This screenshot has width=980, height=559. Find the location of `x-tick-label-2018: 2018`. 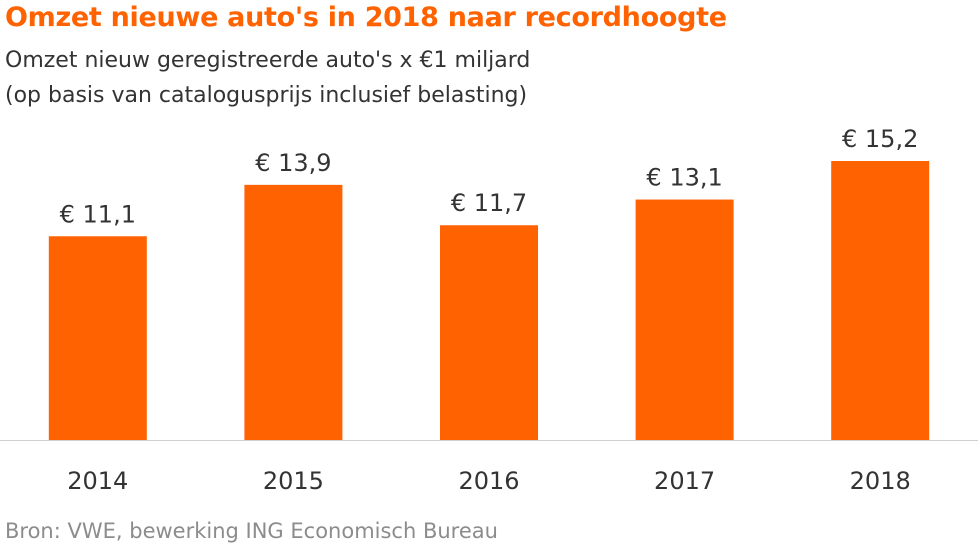

x-tick-label-2018: 2018 is located at coordinates (880, 481).